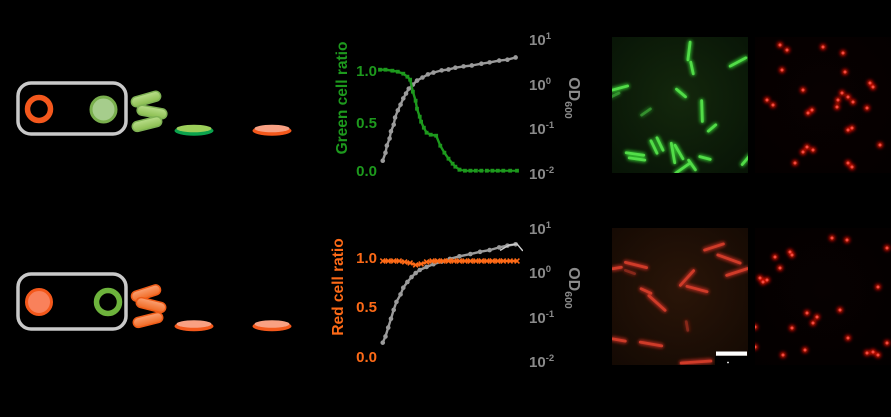 Image resolution: width=891 pixels, height=417 pixels. I want to click on green-gene-on-disc, so click(103, 109).